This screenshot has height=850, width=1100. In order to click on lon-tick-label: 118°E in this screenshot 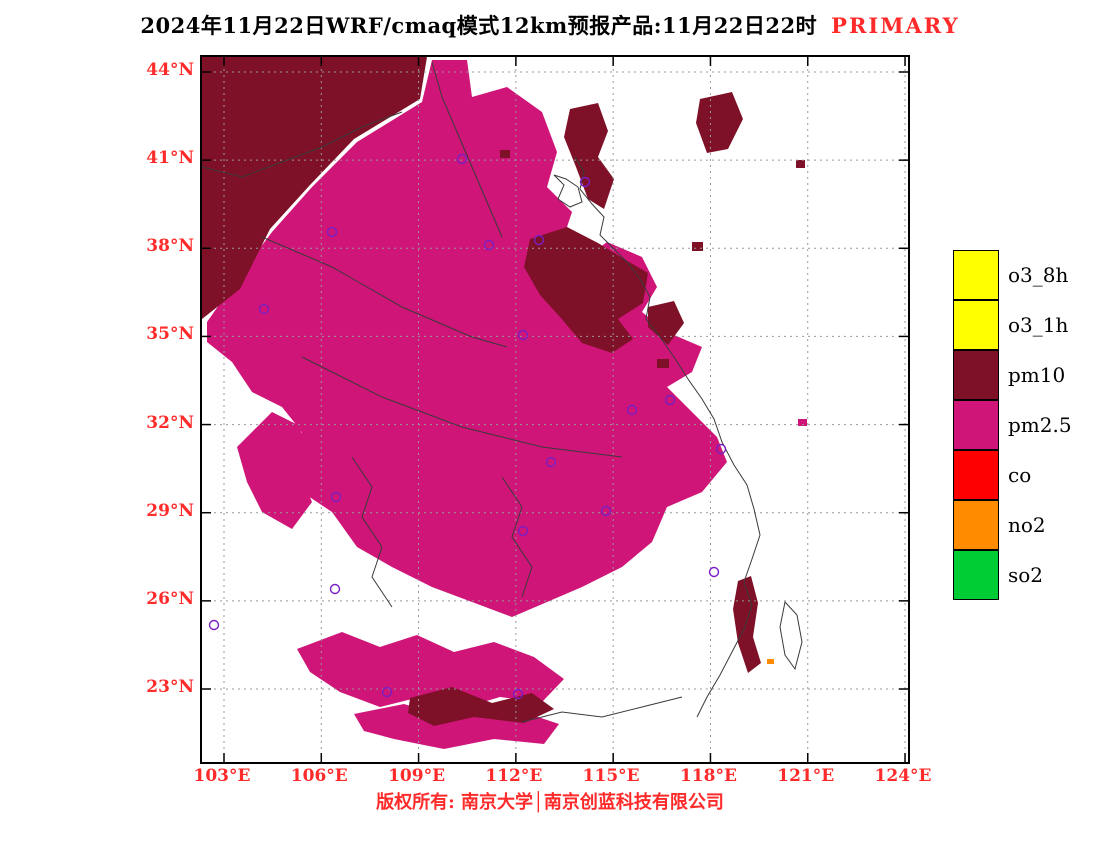, I will do `click(708, 776)`.